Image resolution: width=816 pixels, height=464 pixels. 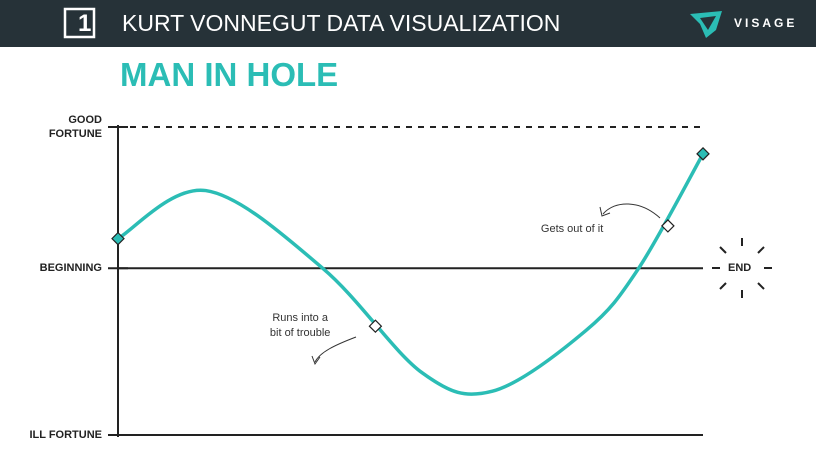 I want to click on number-box, so click(x=79, y=23).